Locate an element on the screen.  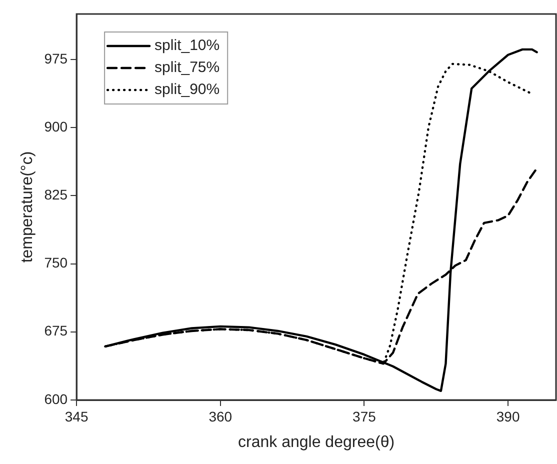
x-axis-title: crank angle degree(θ) is located at coordinates (316, 442).